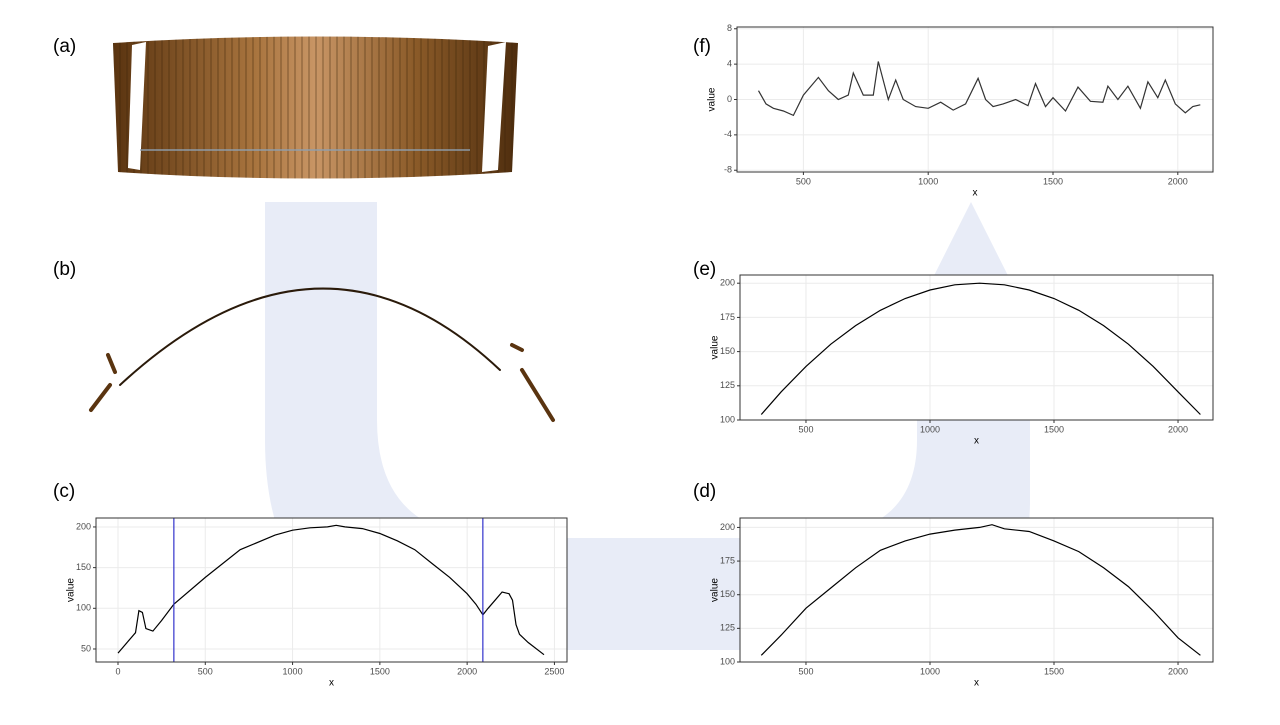 The height and width of the screenshot is (725, 1280). What do you see at coordinates (86, 648) in the screenshot?
I see `y-tick-label: 50` at bounding box center [86, 648].